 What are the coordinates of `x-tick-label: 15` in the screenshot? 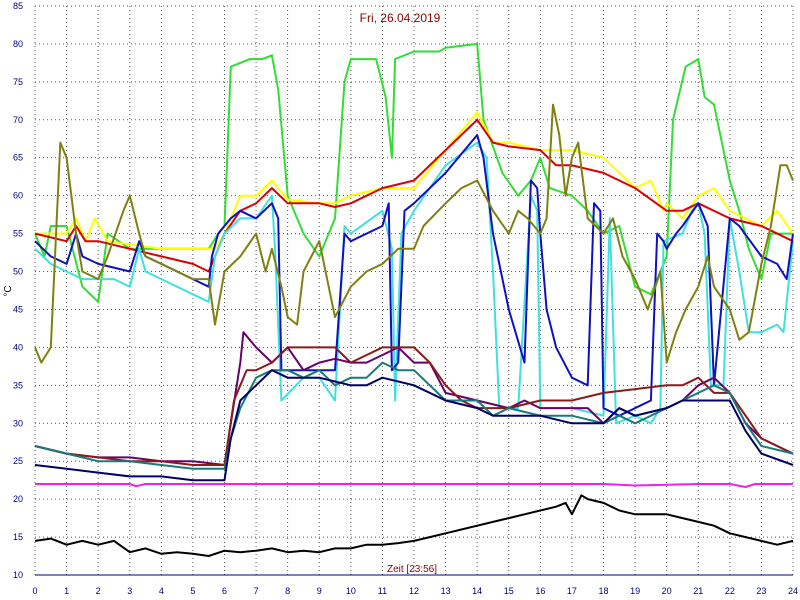 It's located at (509, 591).